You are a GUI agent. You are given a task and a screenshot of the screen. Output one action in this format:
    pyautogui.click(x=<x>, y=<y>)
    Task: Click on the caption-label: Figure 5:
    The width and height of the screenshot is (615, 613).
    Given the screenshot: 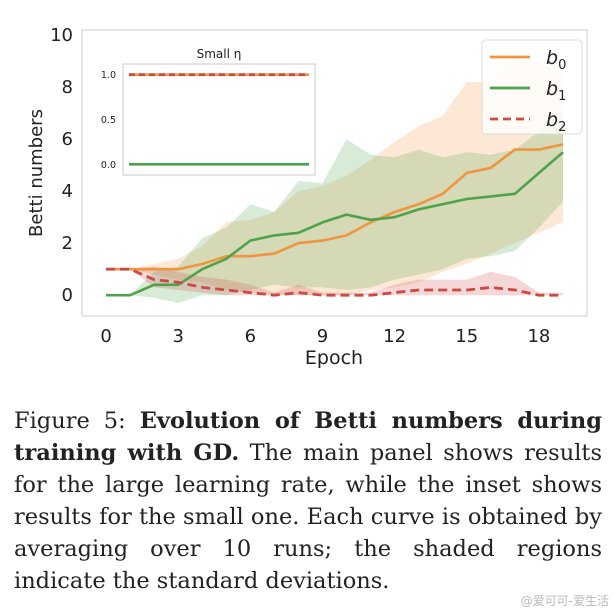 What is the action you would take?
    pyautogui.click(x=77, y=421)
    